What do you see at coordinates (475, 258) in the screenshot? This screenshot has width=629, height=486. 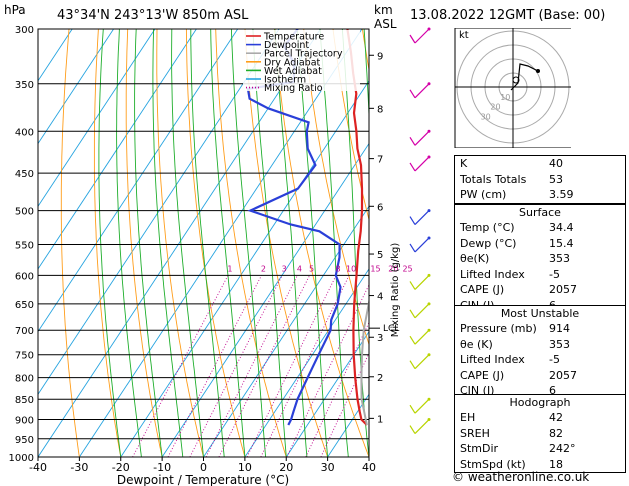 I see `panel-row-key: θe(K)` at bounding box center [475, 258].